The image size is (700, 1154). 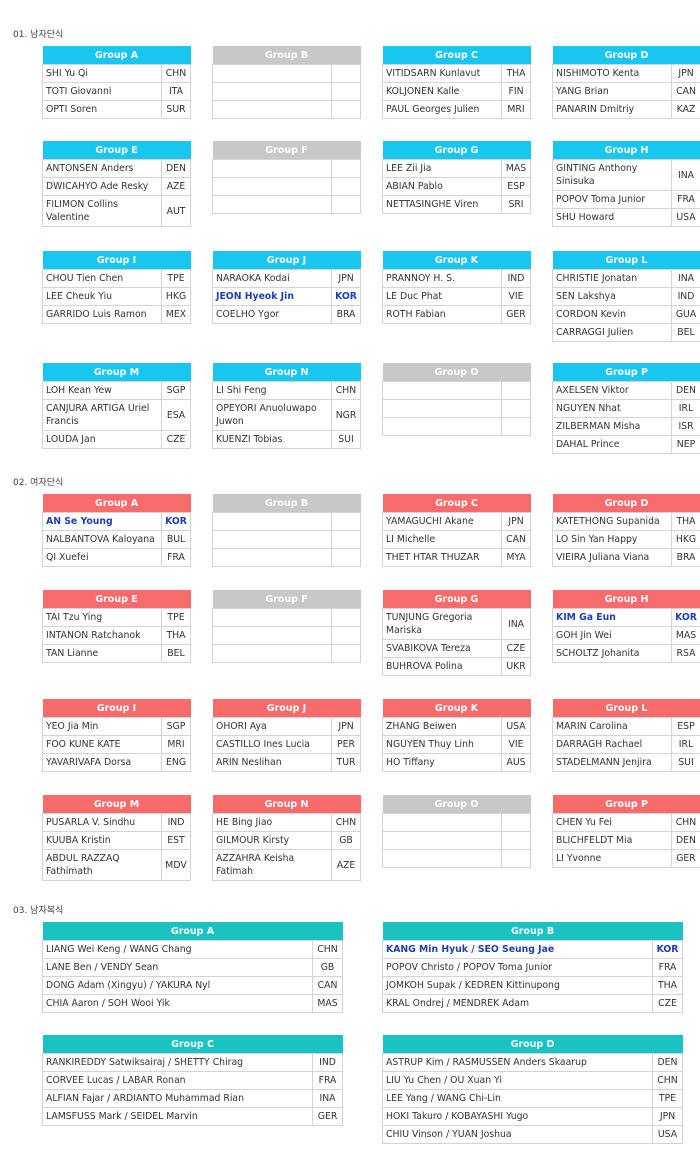 What do you see at coordinates (442, 109) in the screenshot?
I see `player-name: PAUL Georges Julien` at bounding box center [442, 109].